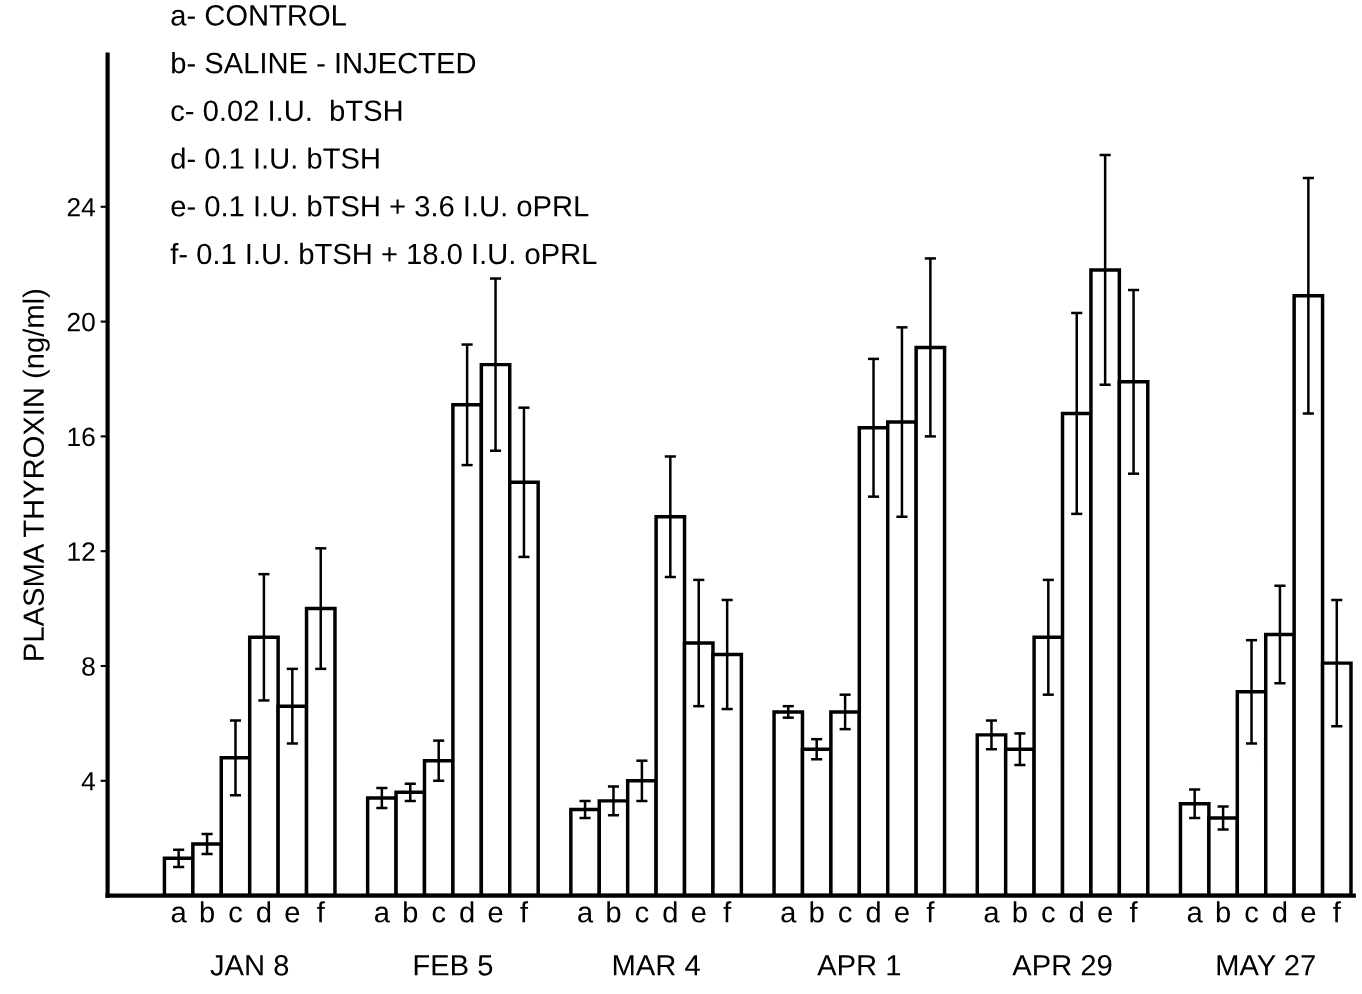 The width and height of the screenshot is (1362, 994). What do you see at coordinates (88, 781) in the screenshot?
I see `y-tick-label: 4` at bounding box center [88, 781].